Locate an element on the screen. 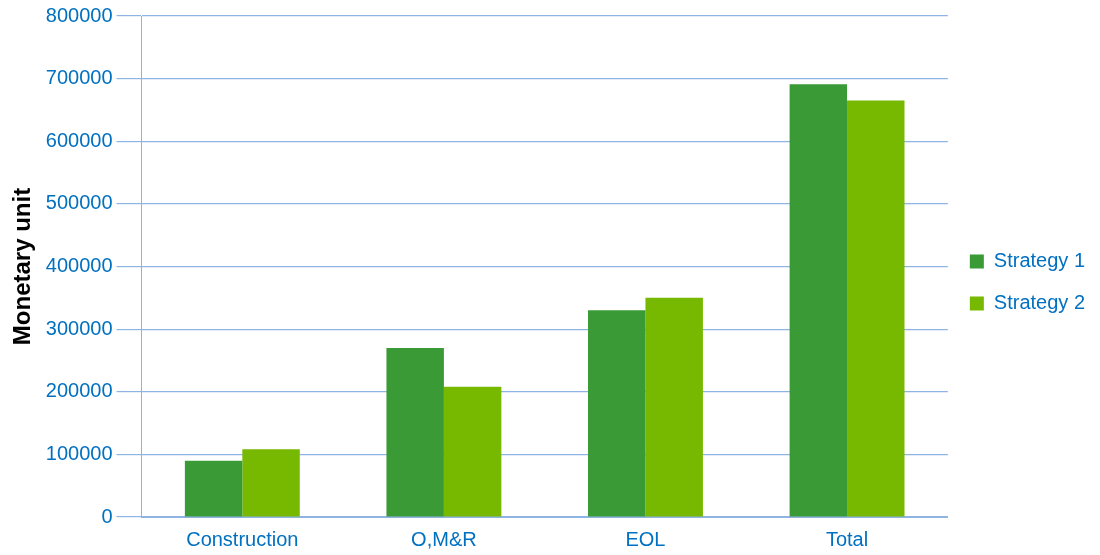  y-tick-label: 800000 is located at coordinates (79, 14).